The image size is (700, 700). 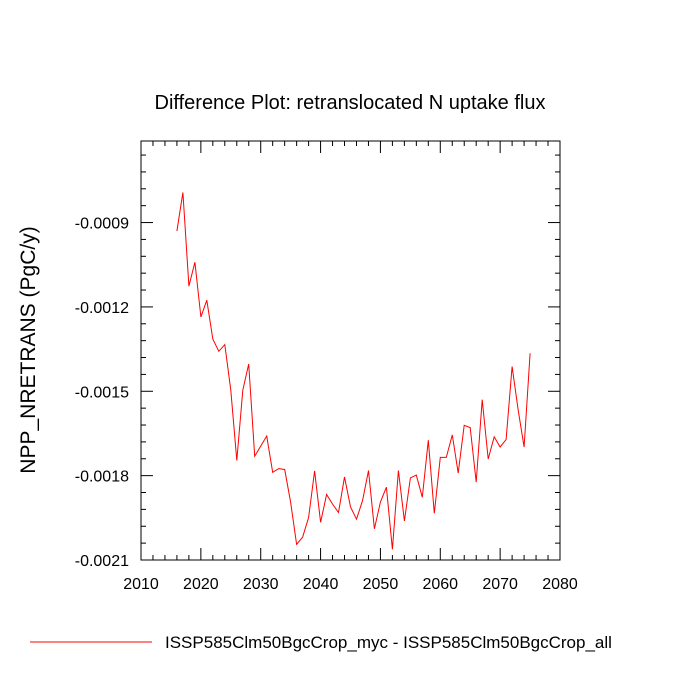 I want to click on x-tick-label: 2010, so click(x=141, y=584).